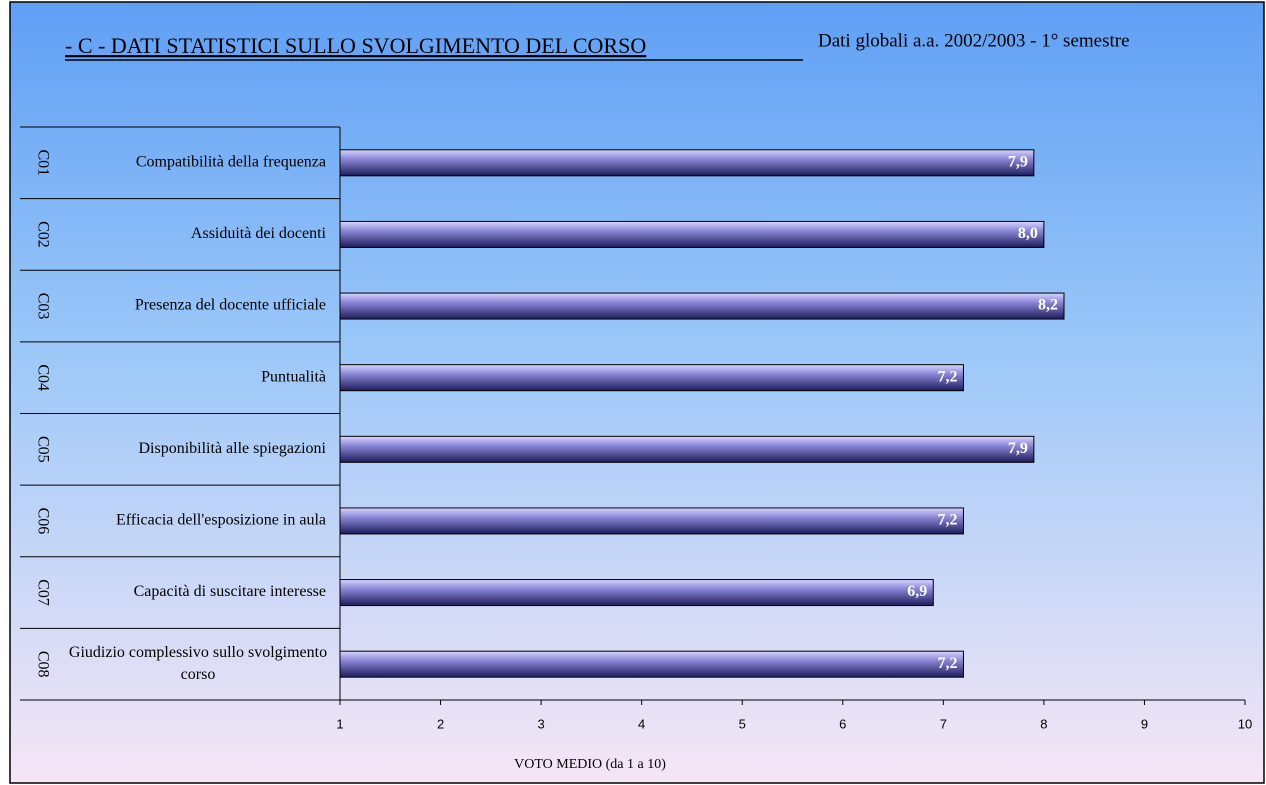 The image size is (1266, 785). What do you see at coordinates (1048, 305) in the screenshot?
I see `value-label: 8,2` at bounding box center [1048, 305].